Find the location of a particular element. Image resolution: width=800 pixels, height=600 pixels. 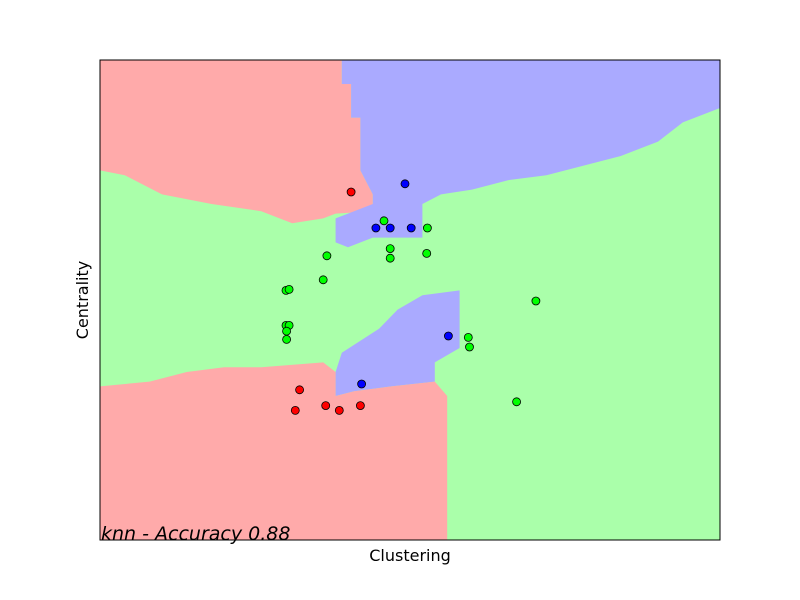

accuracy-annotation: knn - Accuracy 0.88 is located at coordinates (195, 534).